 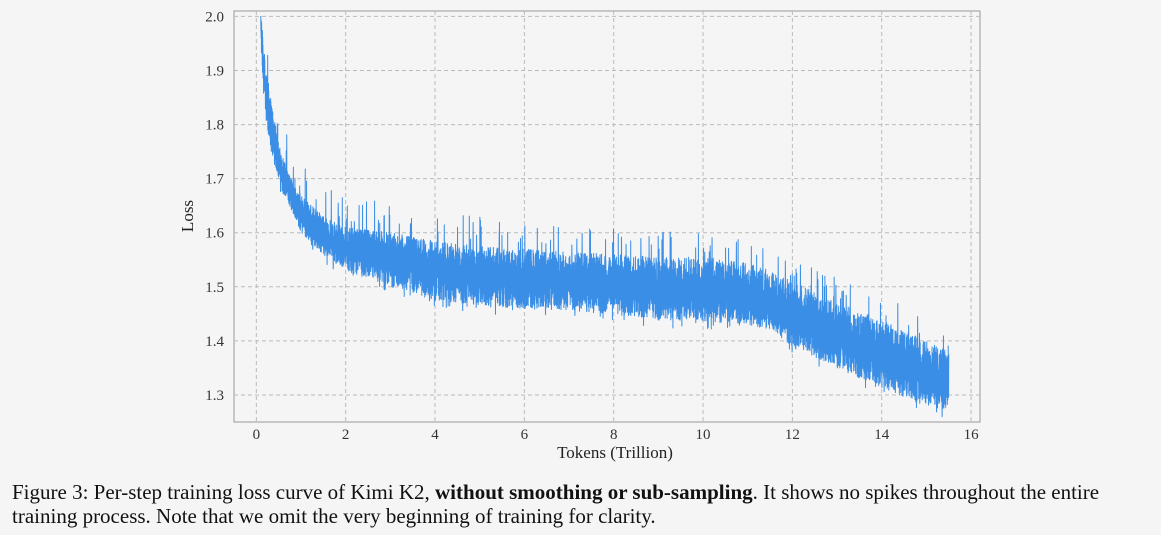 What do you see at coordinates (214, 126) in the screenshot?
I see `y-tick-label: 1.8` at bounding box center [214, 126].